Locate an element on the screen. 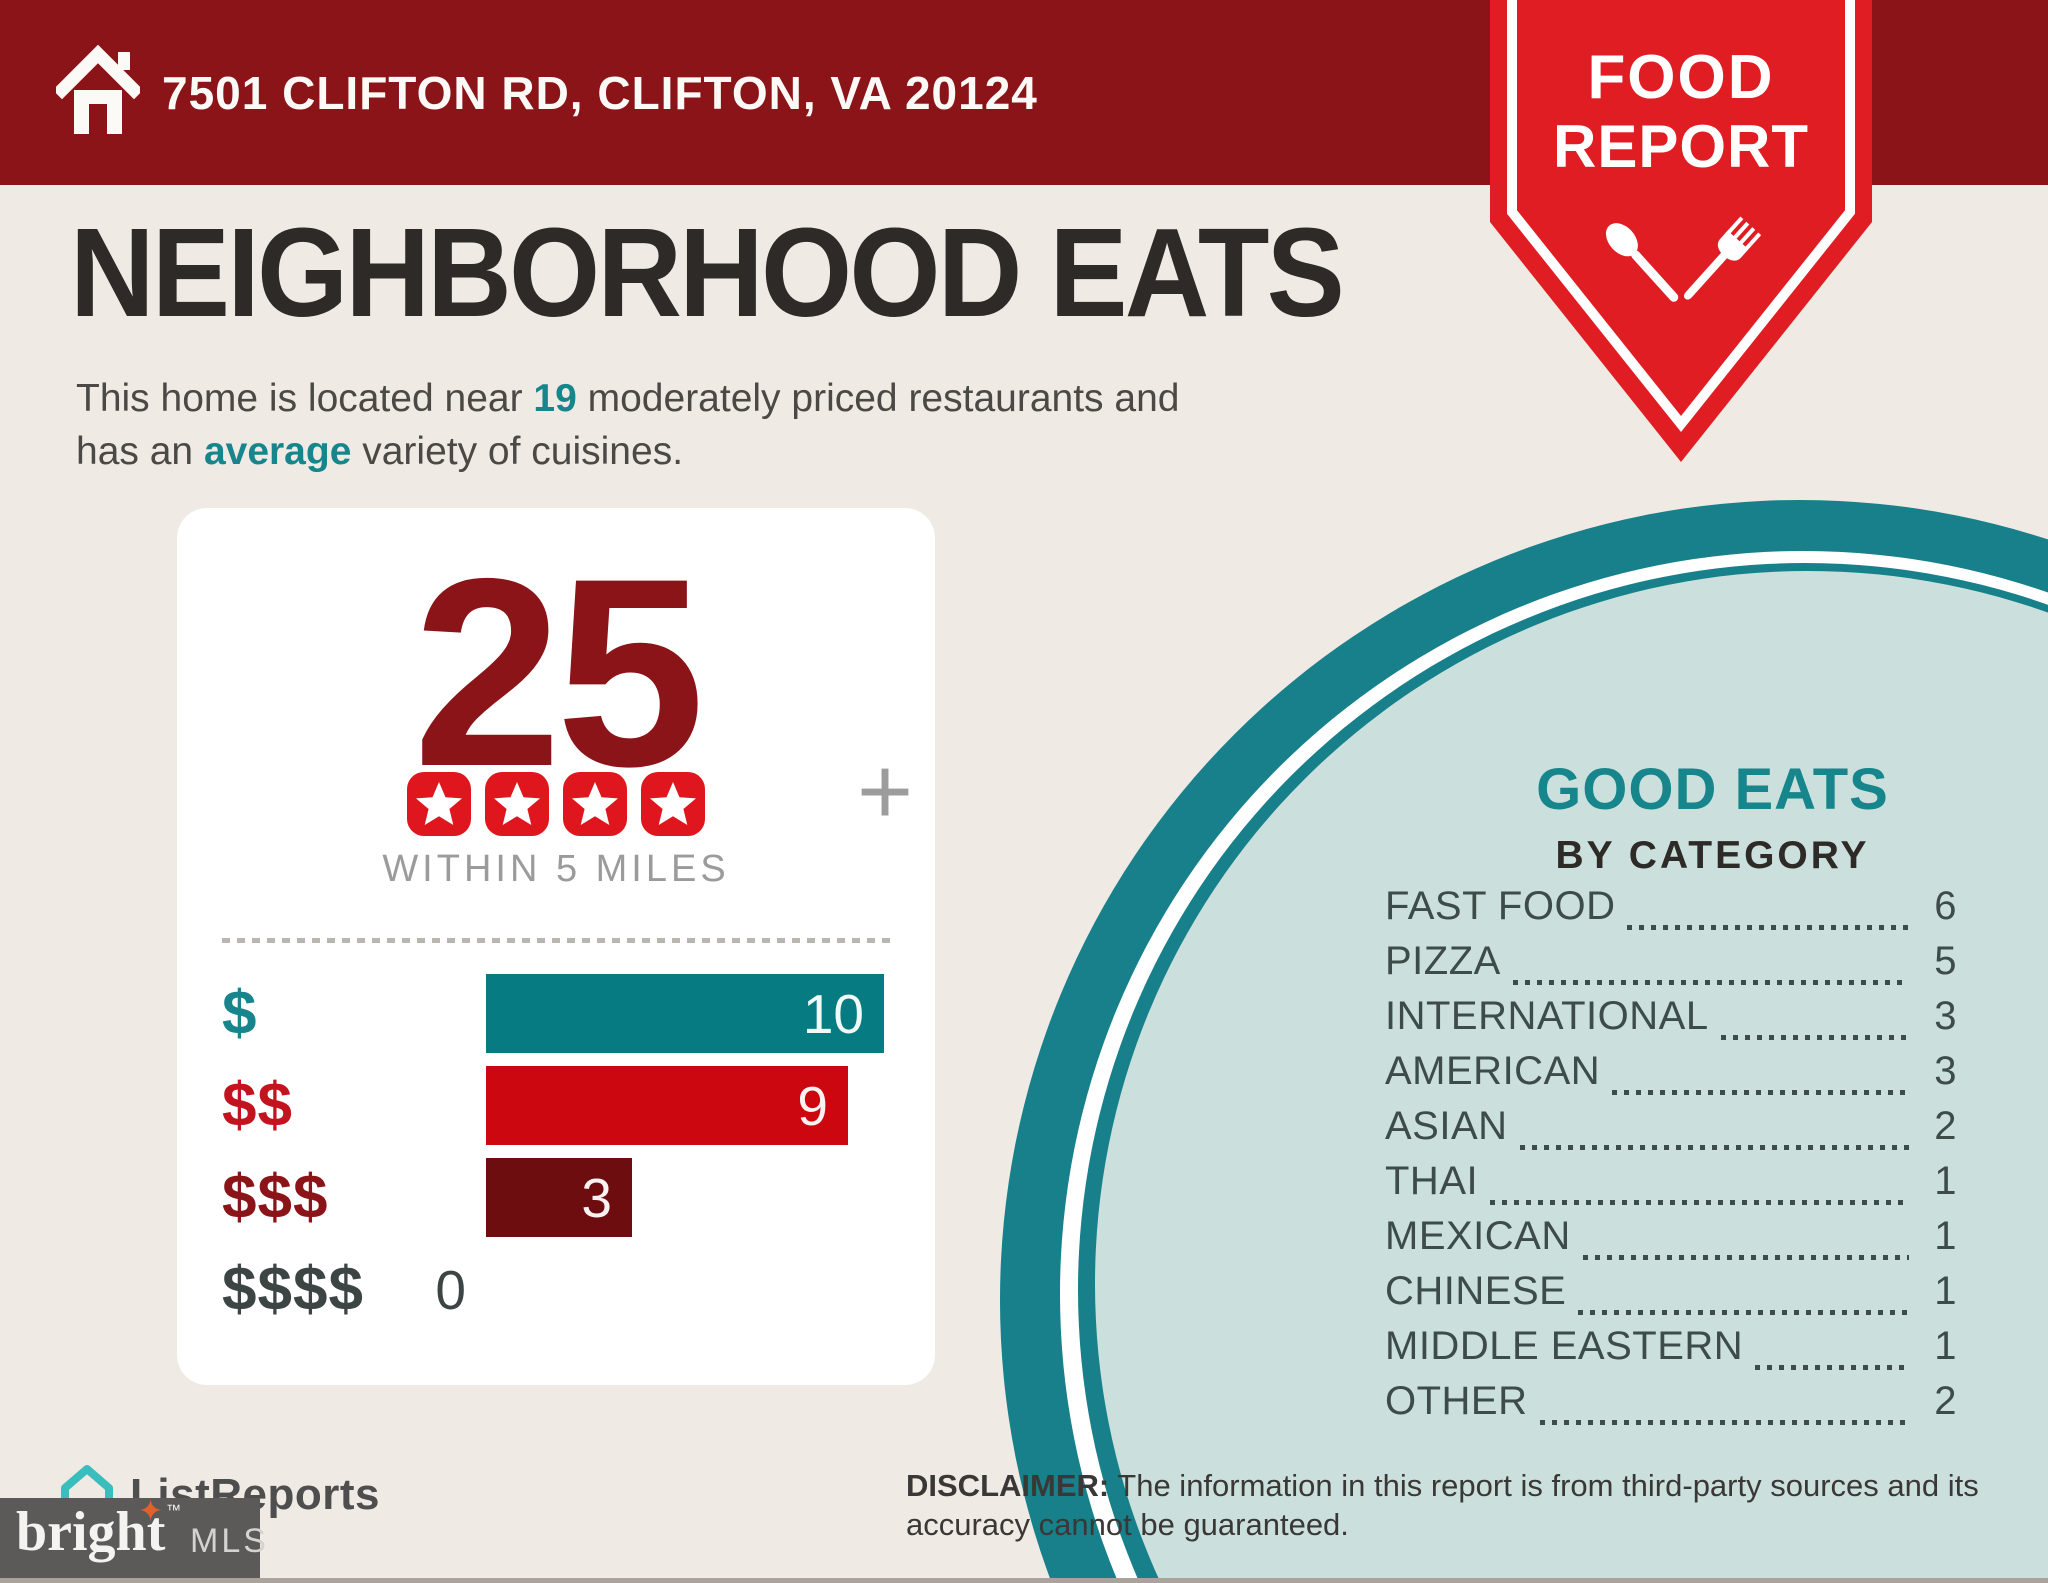  variety-highlight: average is located at coordinates (277, 451).